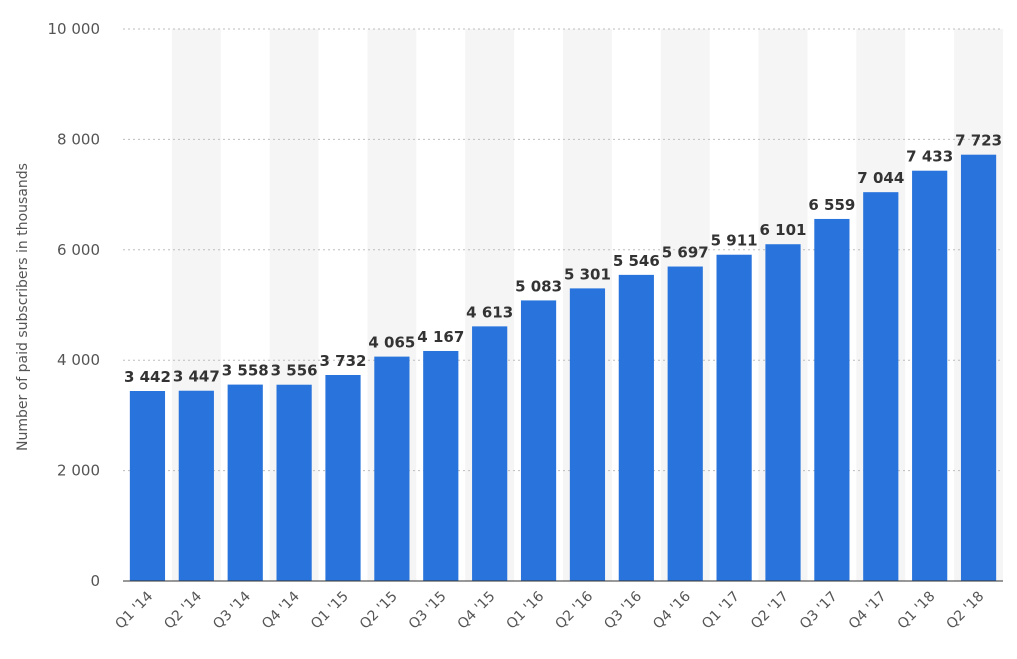  What do you see at coordinates (78, 139) in the screenshot?
I see `y-tick-label: 8 000` at bounding box center [78, 139].